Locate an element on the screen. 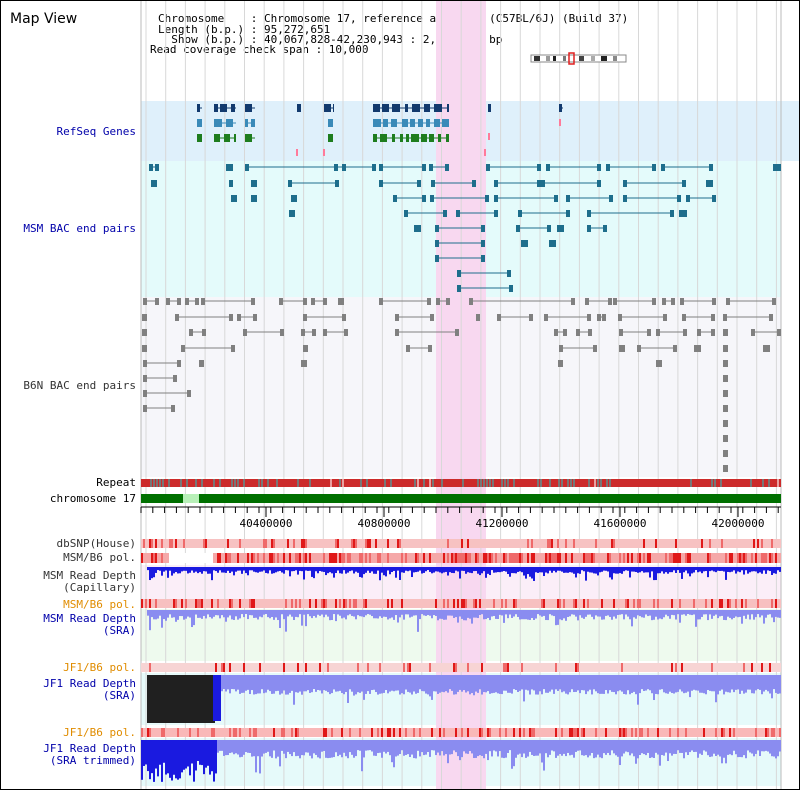  label-msm-read-capillary: MSM Read Depth is located at coordinates (89, 575).